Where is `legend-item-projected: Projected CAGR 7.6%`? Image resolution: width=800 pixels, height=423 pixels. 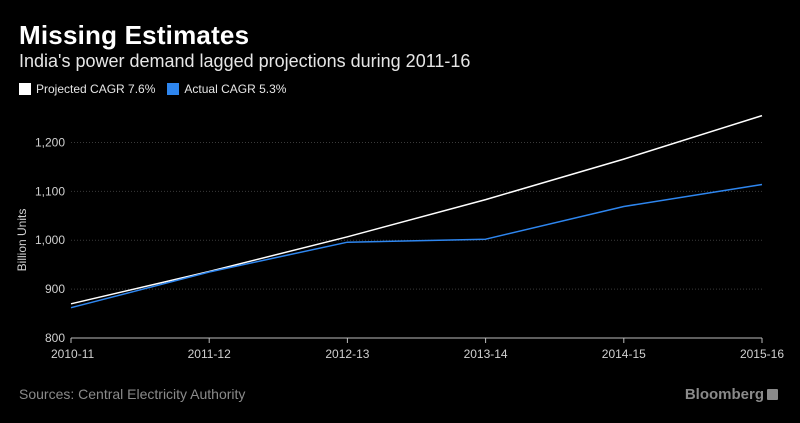 legend-item-projected: Projected CAGR 7.6% is located at coordinates (87, 89).